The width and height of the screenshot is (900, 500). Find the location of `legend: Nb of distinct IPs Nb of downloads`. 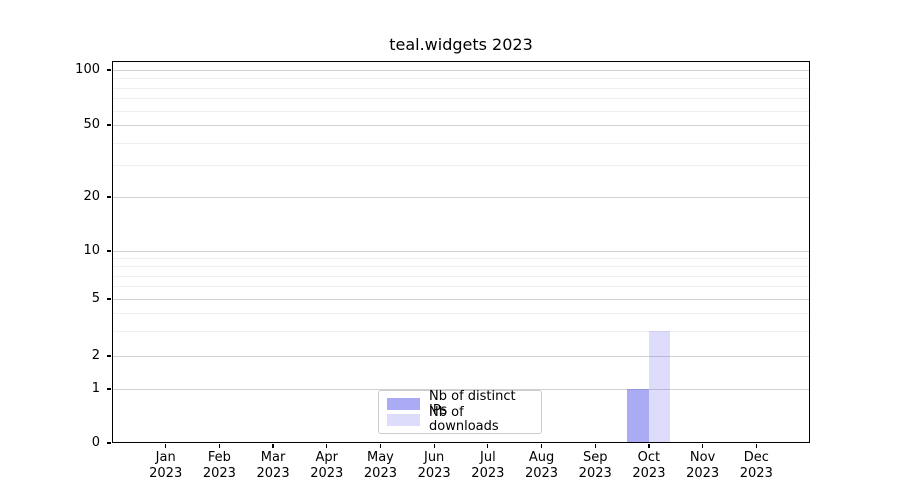

legend: Nb of distinct IPs Nb of downloads is located at coordinates (460, 412).